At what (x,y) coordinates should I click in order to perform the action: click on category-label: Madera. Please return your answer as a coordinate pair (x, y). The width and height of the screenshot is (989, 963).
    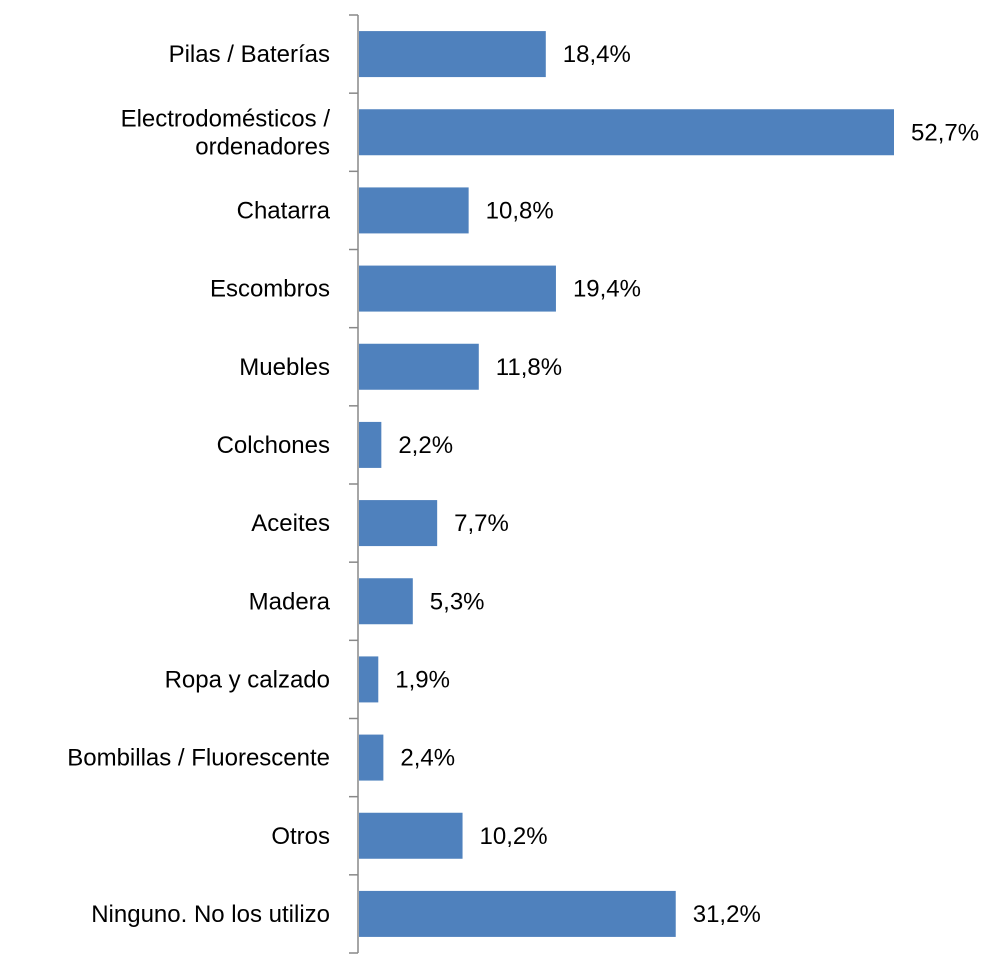
    Looking at the image, I should click on (290, 601).